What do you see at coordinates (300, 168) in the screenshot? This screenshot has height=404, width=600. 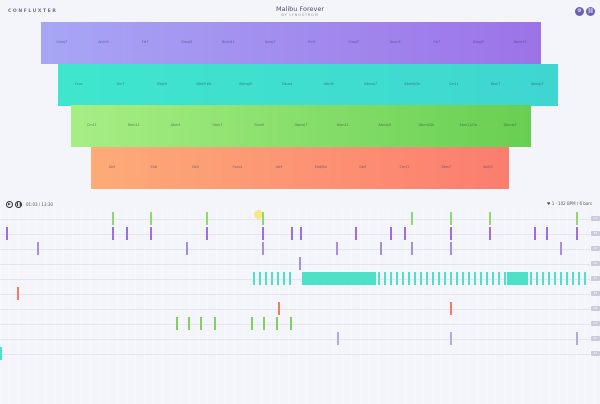 I see `chord-band-4: Ab9 Eb6 Db9 Fsus4 Ab9 Eb6/Bb Db9 Cm11 Bbm7 Ab9/C` at bounding box center [300, 168].